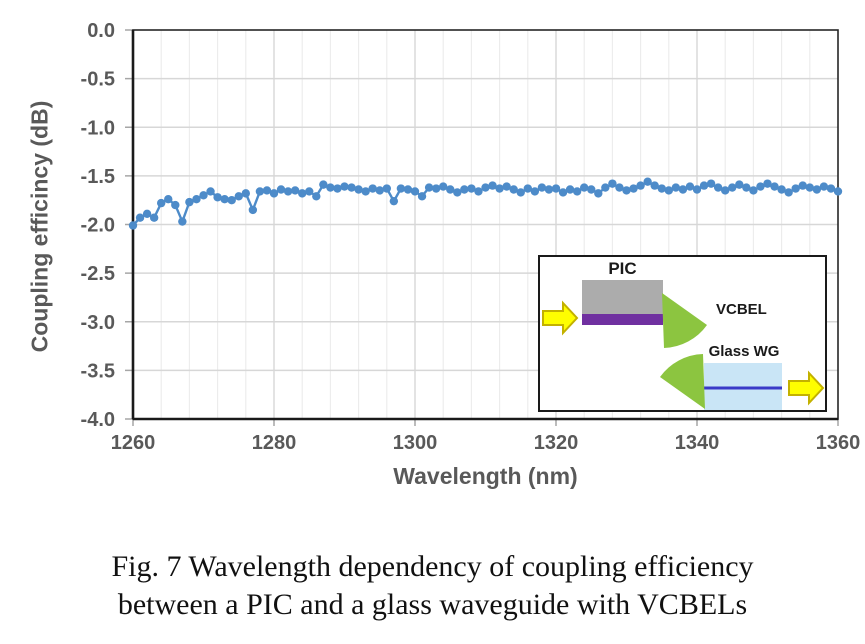 This screenshot has width=865, height=644. Describe the element at coordinates (741, 309) in the screenshot. I see `vcbel-label: VCBEL` at that location.